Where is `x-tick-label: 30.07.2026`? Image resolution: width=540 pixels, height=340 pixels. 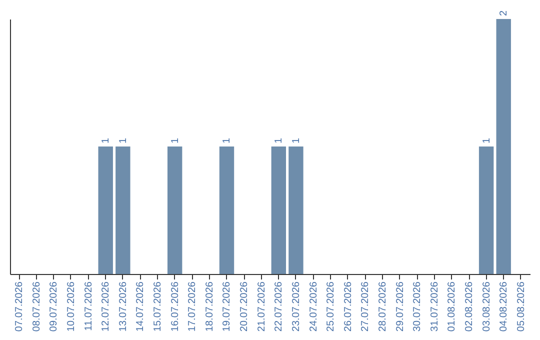 x-tick-label: 30.07.2026 is located at coordinates (418, 306).